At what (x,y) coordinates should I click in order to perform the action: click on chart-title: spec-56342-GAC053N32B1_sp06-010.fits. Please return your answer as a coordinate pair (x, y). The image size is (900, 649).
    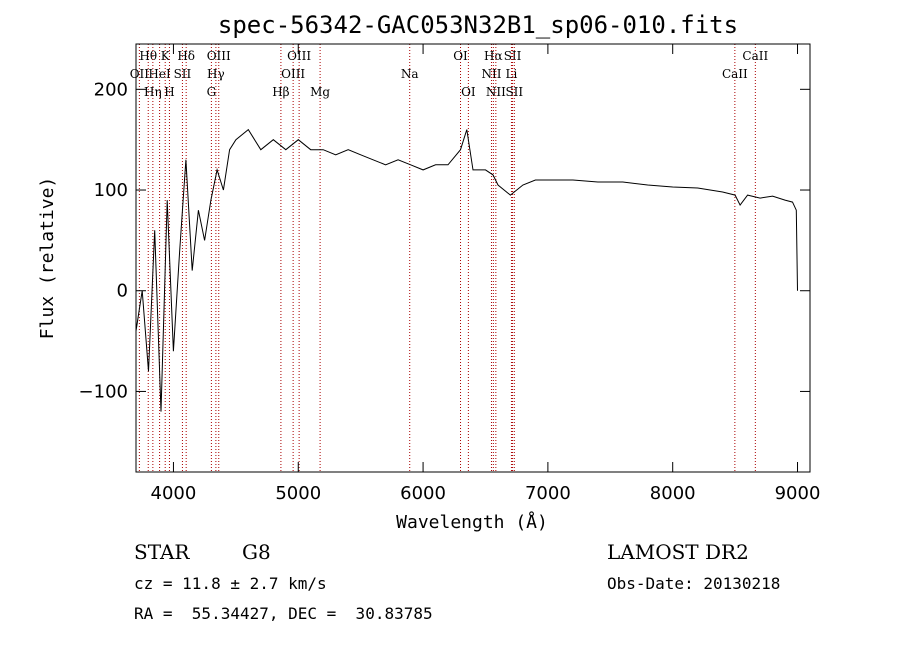
    Looking at the image, I should click on (478, 25).